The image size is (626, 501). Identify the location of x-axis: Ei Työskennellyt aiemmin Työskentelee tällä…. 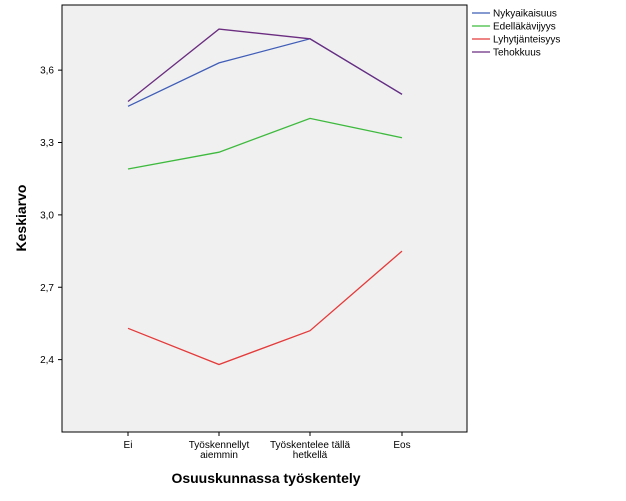
(267, 446).